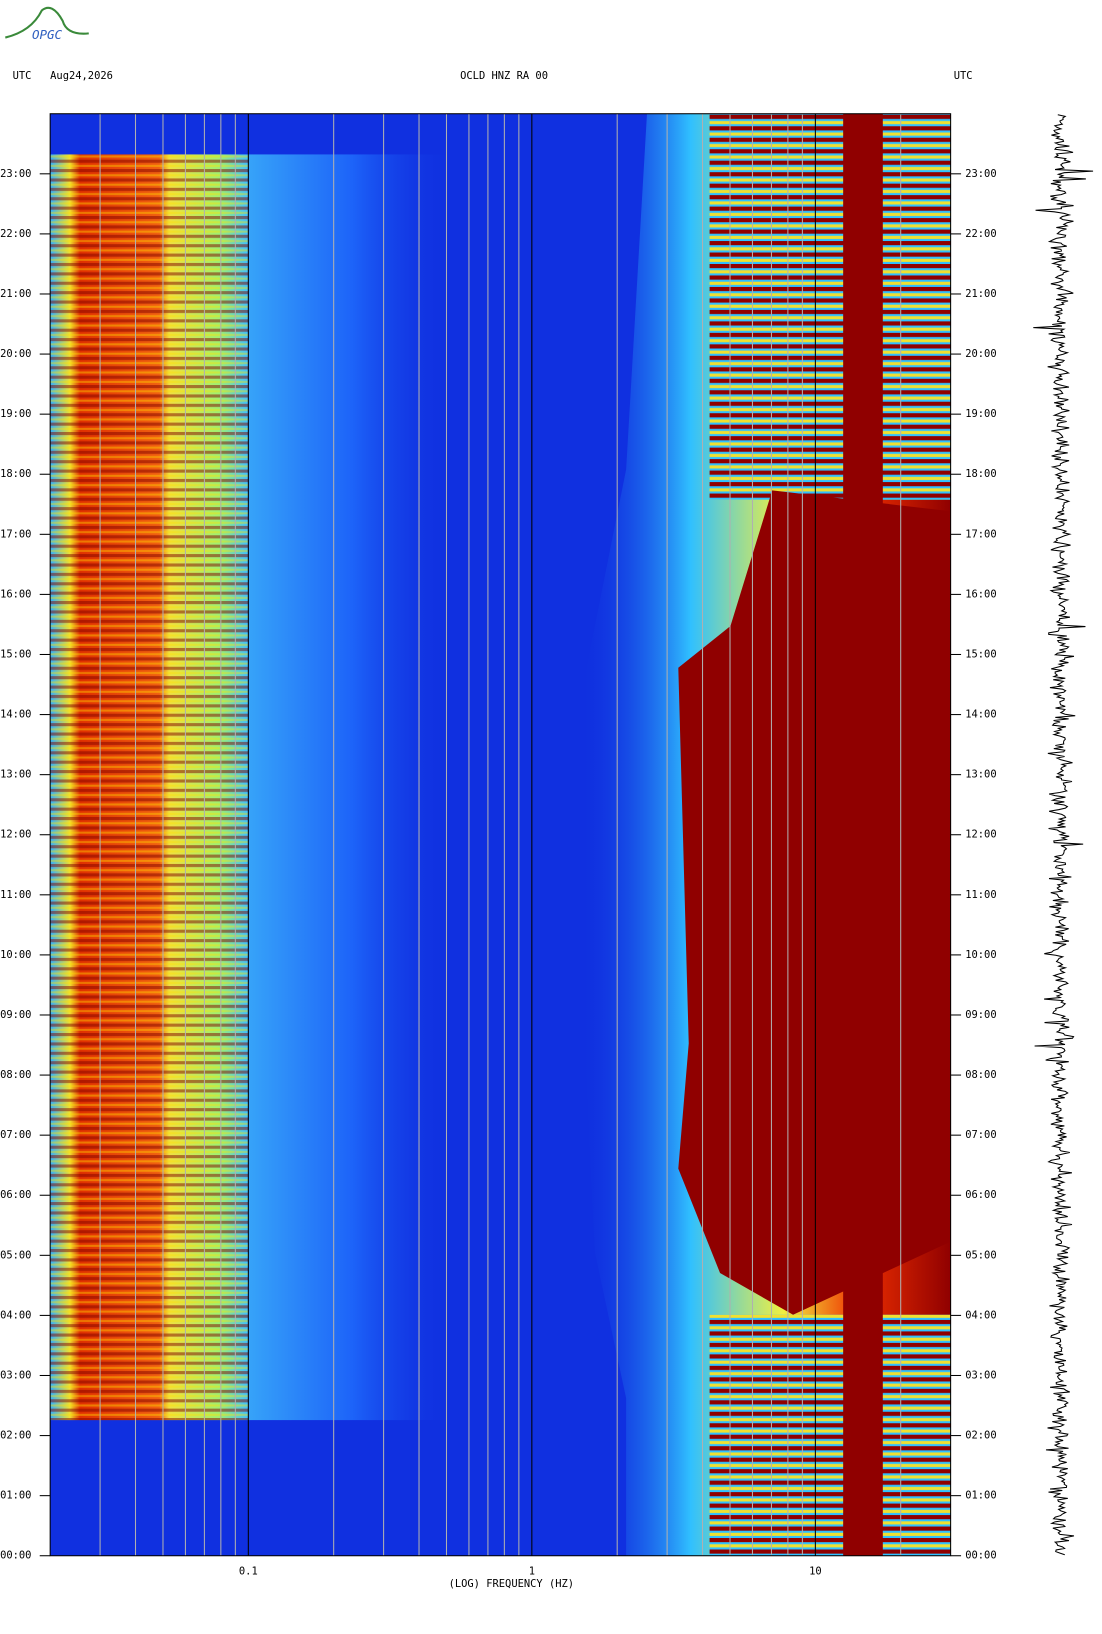 The width and height of the screenshot is (1102, 1634). I want to click on y-tick-label: 12:00, so click(15, 835).